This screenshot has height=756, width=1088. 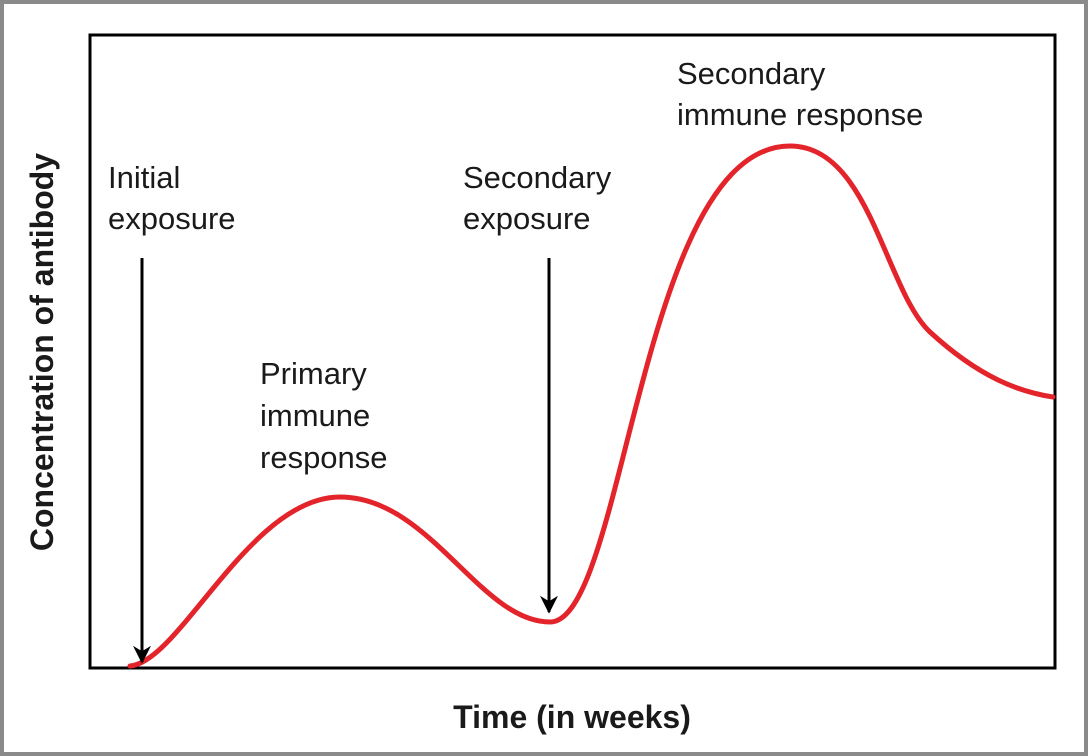 I want to click on annotation-line: Primary, so click(x=313, y=373).